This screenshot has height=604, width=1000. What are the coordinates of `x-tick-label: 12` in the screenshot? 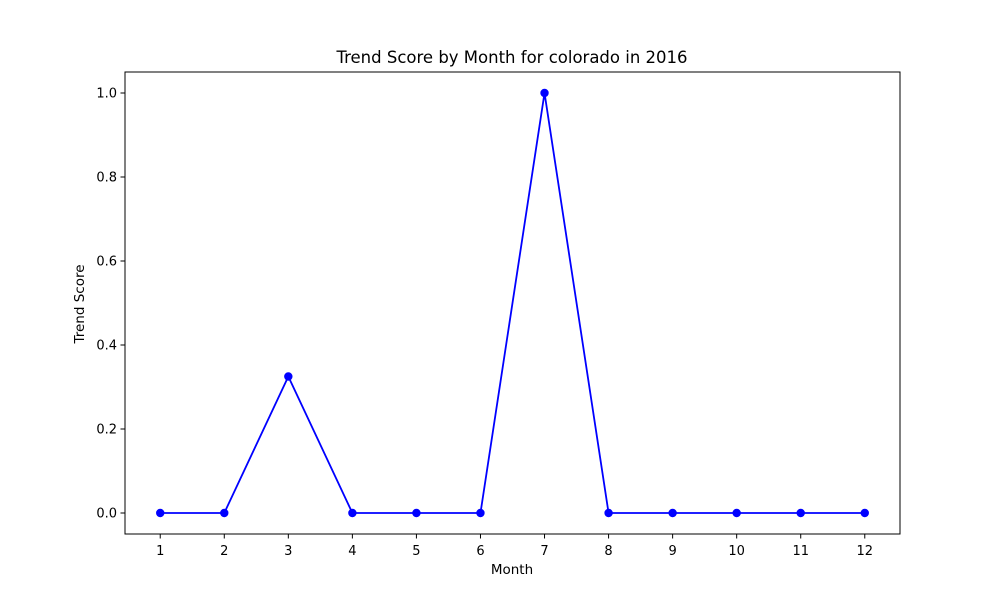 It's located at (864, 551).